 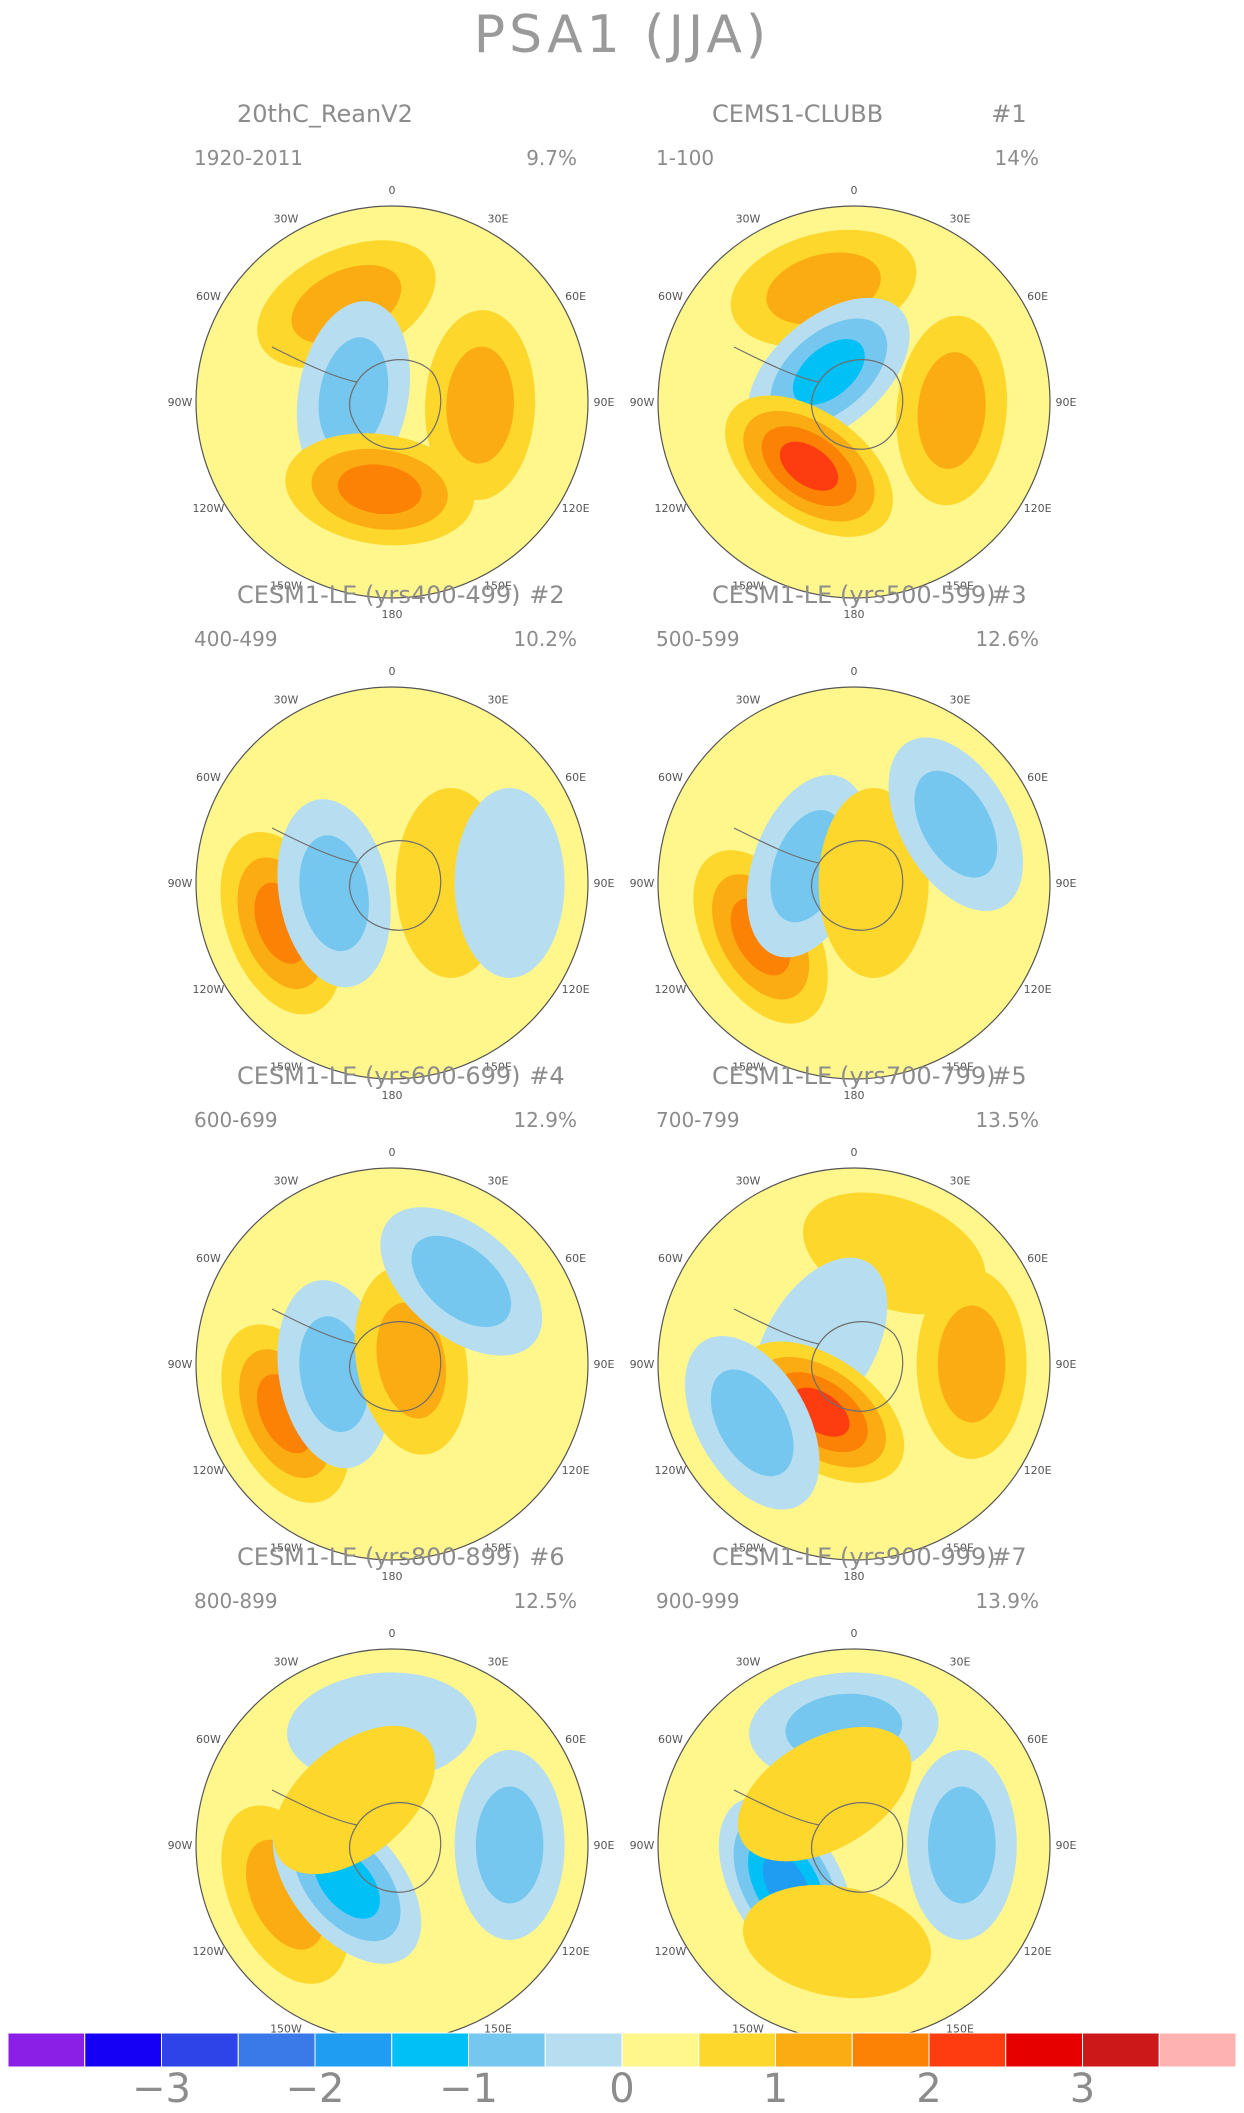 What do you see at coordinates (698, 1601) in the screenshot?
I see `panel-period: 900-999` at bounding box center [698, 1601].